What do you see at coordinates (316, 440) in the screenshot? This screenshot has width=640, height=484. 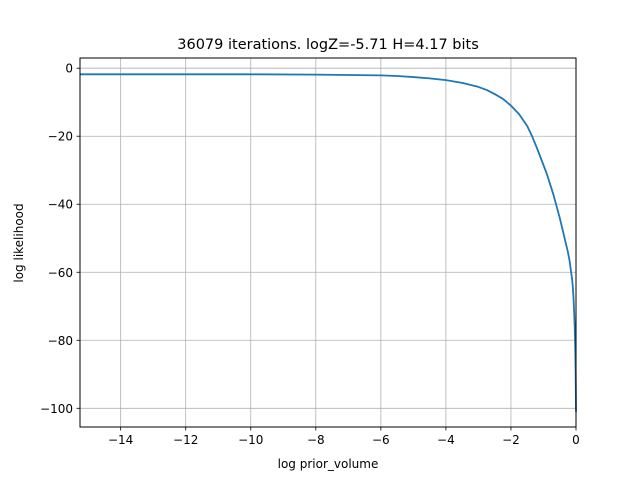 I see `x-tick-label: −8` at bounding box center [316, 440].